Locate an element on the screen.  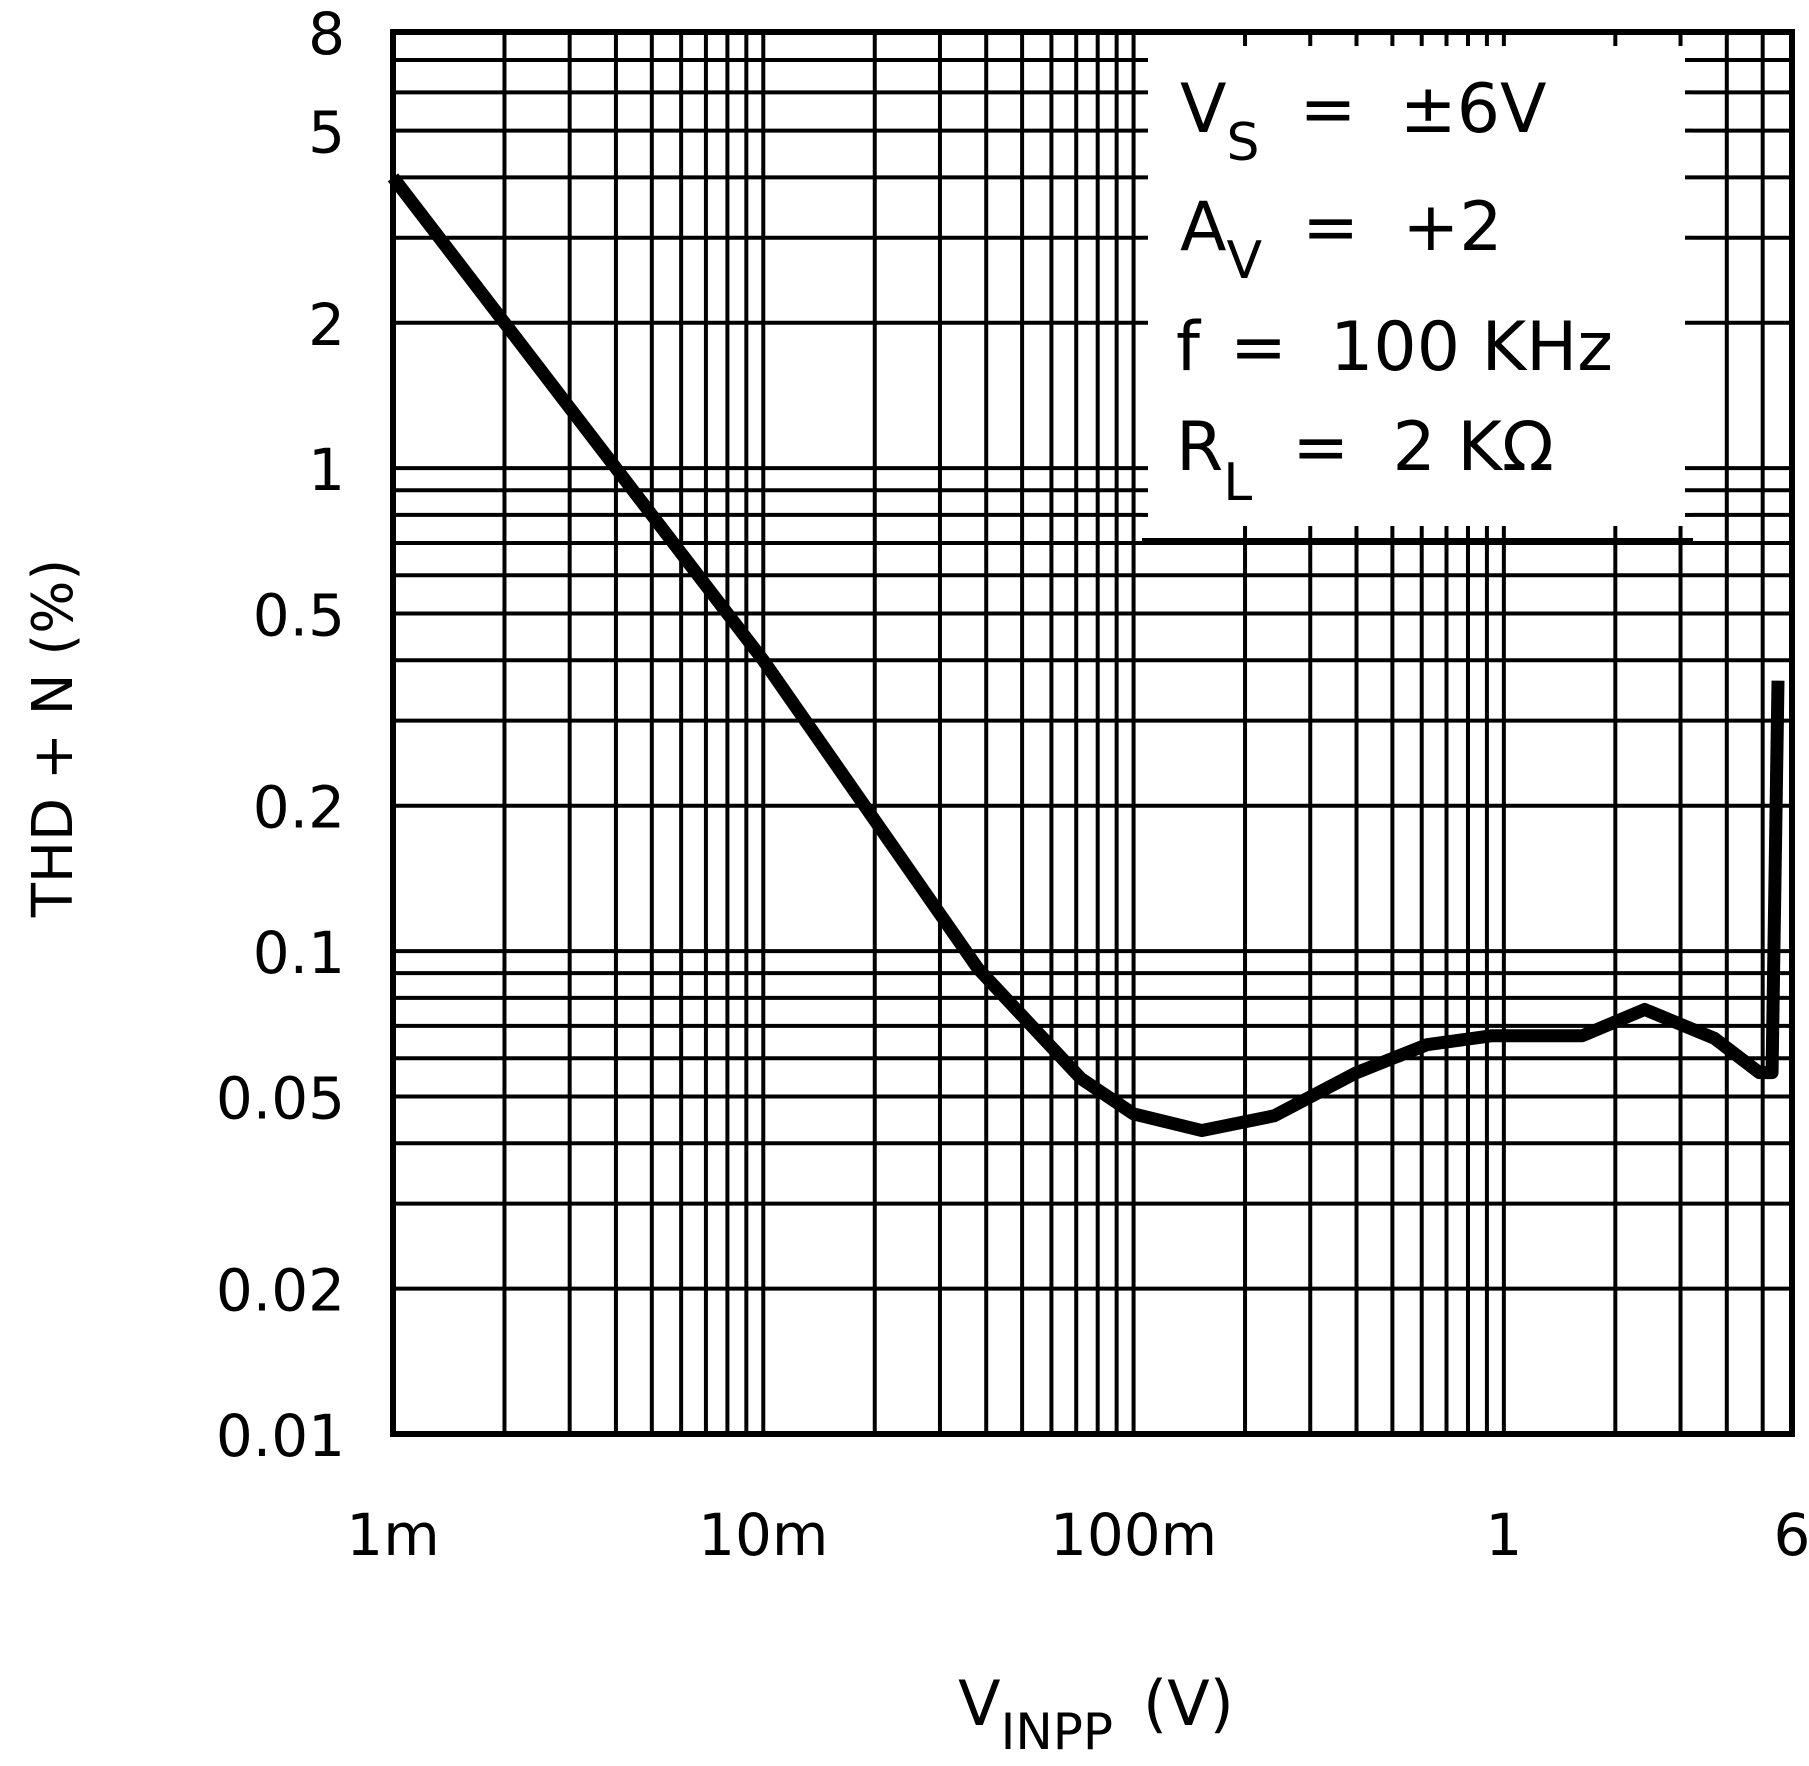
y-tick-label: 0.01 is located at coordinates (280, 1436).